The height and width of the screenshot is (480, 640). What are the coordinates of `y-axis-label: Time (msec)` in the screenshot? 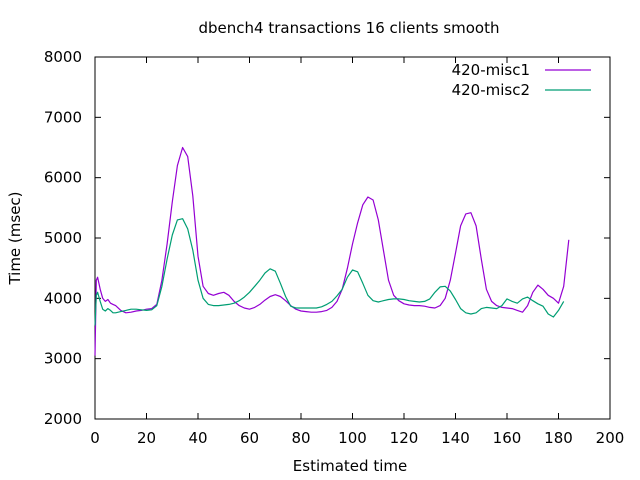 It's located at (15, 238).